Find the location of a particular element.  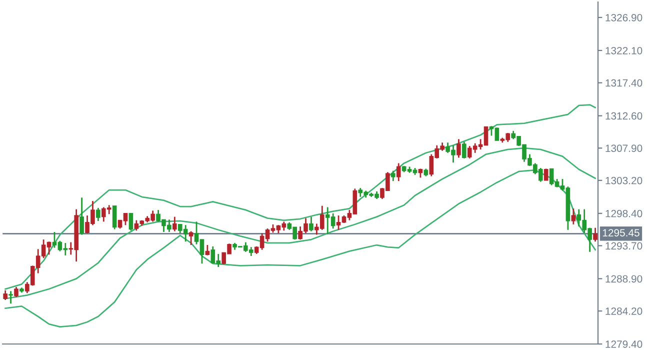

y-tick-label: 1322.10 is located at coordinates (624, 50).